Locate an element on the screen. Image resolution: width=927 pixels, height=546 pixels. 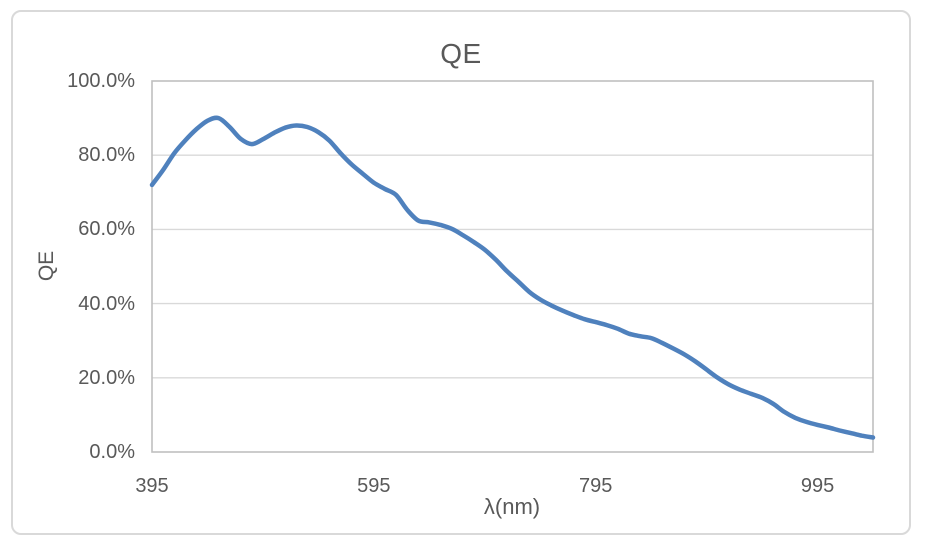
x-tick-label: 795 is located at coordinates (596, 486).